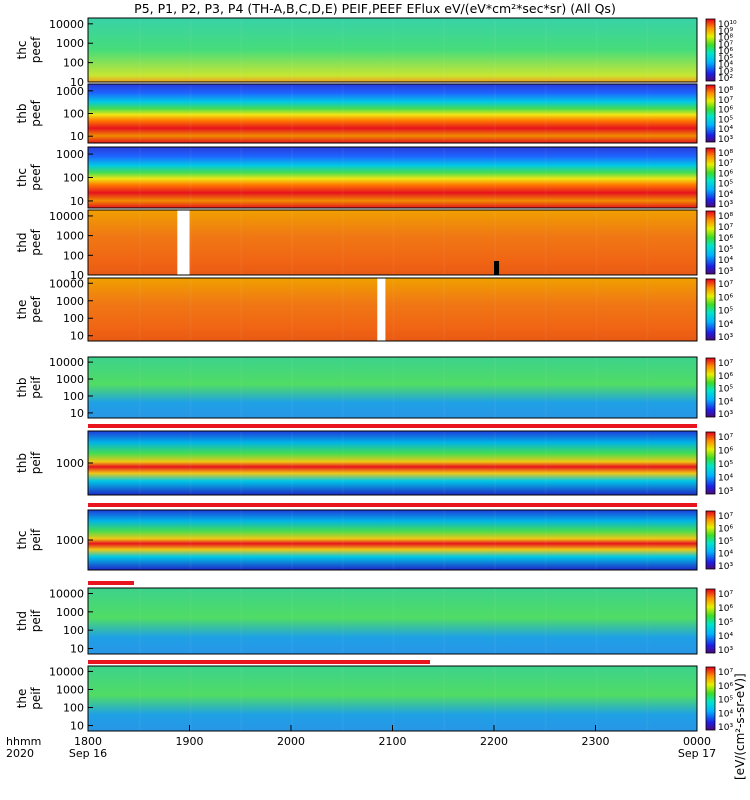 This screenshot has width=750, height=800. What do you see at coordinates (725, 79) in the screenshot?
I see `colorbar-tick-label: 10²` at bounding box center [725, 79].